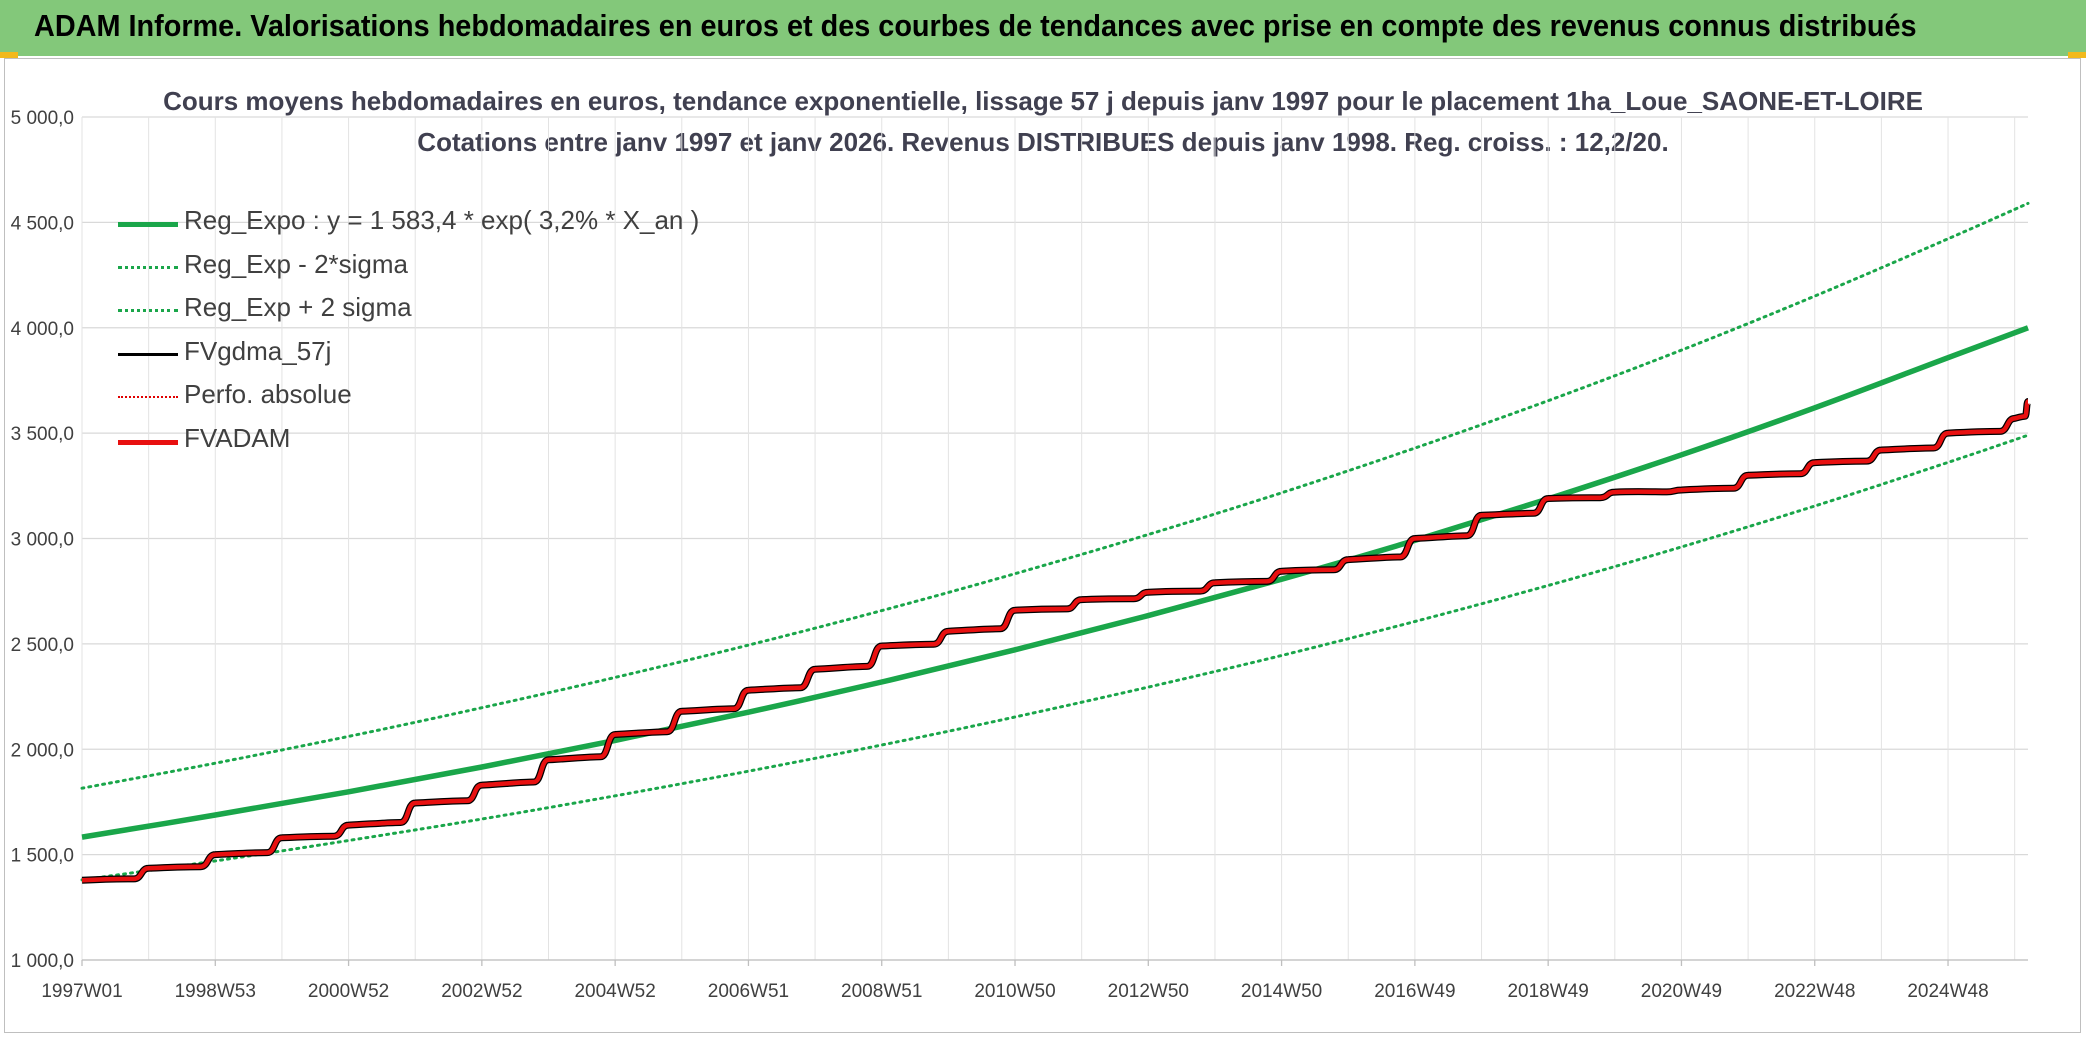 This screenshot has width=2086, height=1038. Describe the element at coordinates (1281, 991) in the screenshot. I see `x-tick-label: 2014W50` at that location.